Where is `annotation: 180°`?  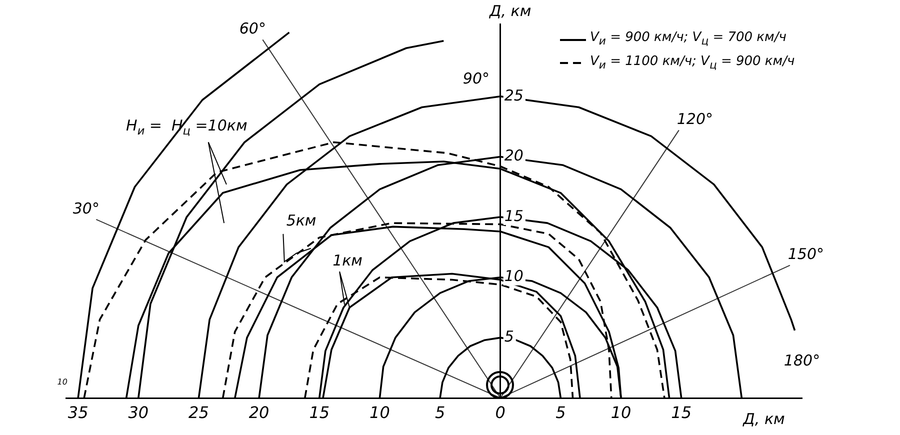 annotation: 180° is located at coordinates (802, 361).